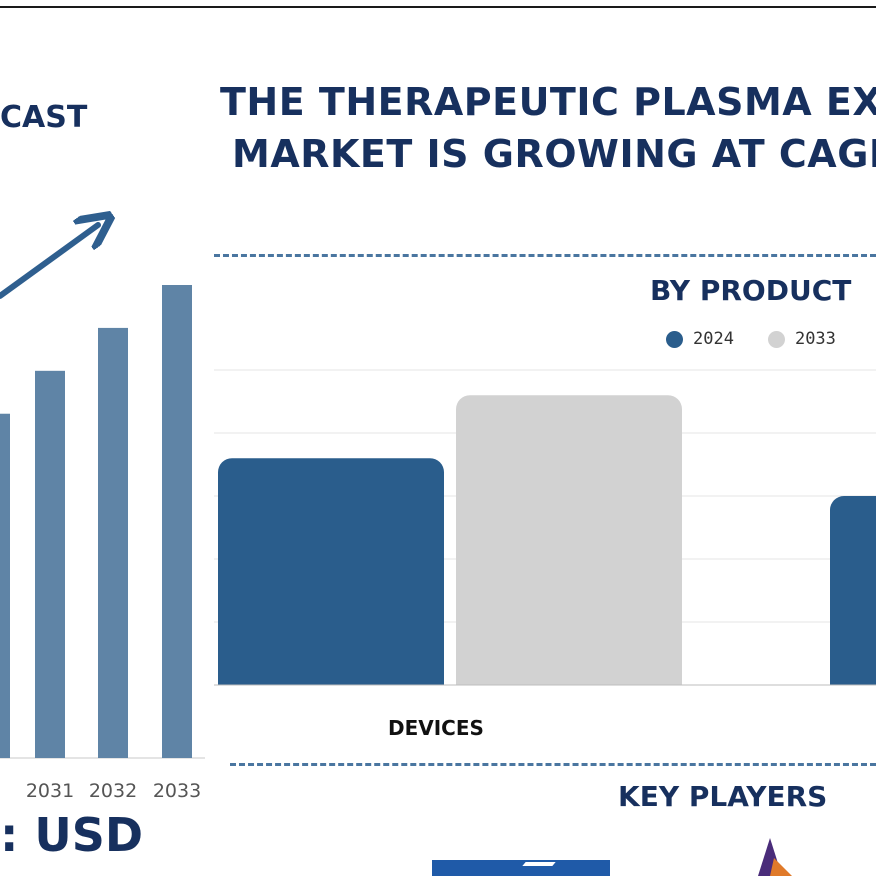 This screenshot has width=876, height=876. I want to click on product-legend: 2024 2033, so click(751, 339).